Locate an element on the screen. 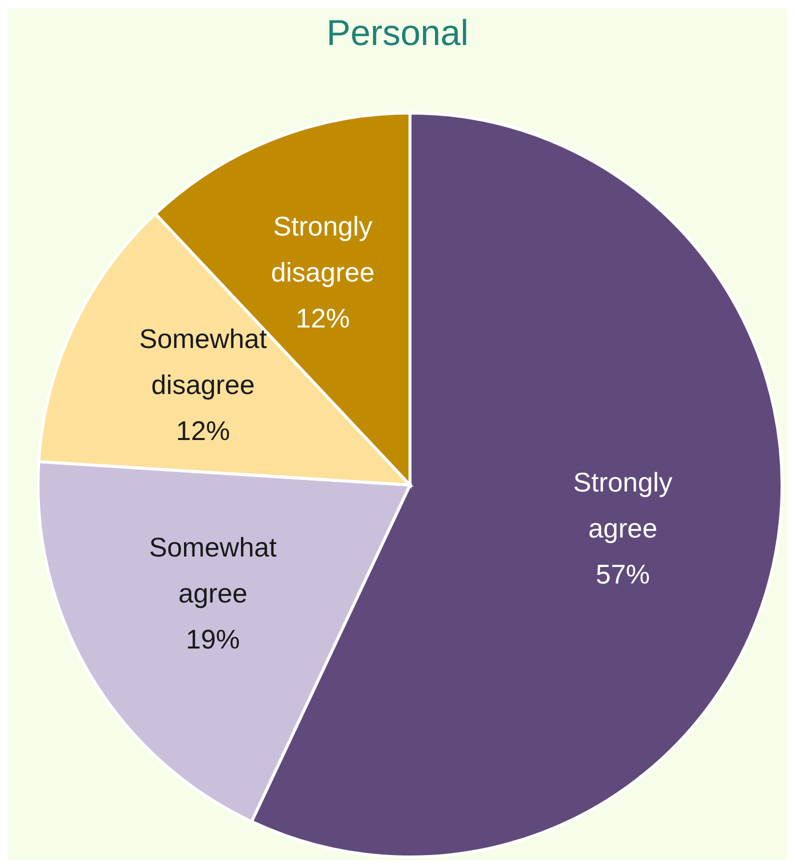  slice-label: Strongly agree is located at coordinates (623, 506).